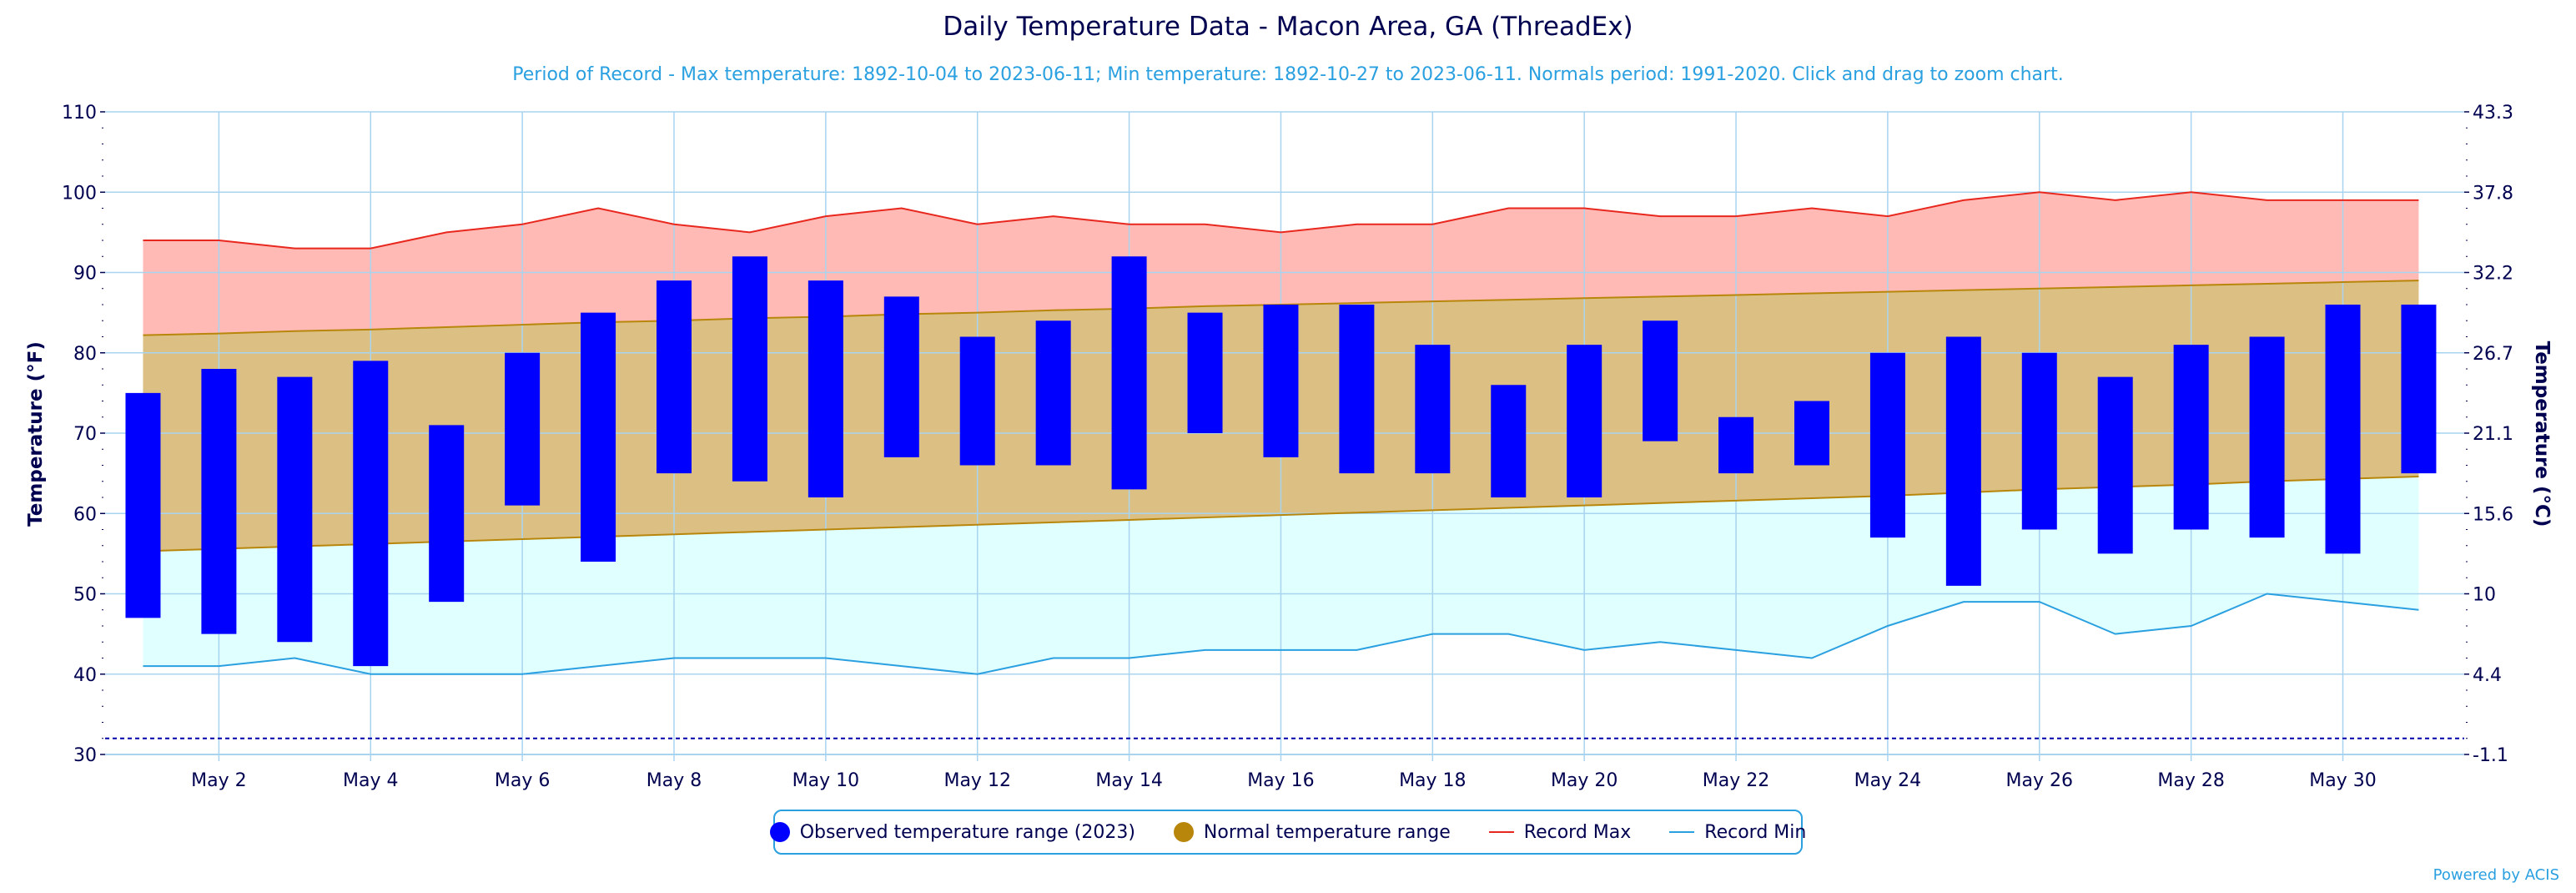 The width and height of the screenshot is (2576, 893). Describe the element at coordinates (2493, 514) in the screenshot. I see `y-tick-label-right: 15.6` at that location.